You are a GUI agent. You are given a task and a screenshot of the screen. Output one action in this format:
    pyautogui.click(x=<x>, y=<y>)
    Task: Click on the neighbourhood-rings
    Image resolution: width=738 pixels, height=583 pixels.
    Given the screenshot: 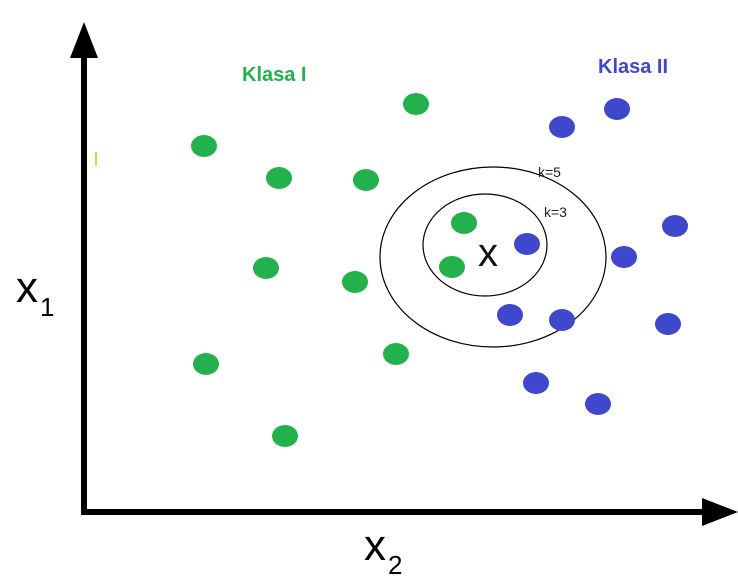 What is the action you would take?
    pyautogui.click(x=493, y=257)
    